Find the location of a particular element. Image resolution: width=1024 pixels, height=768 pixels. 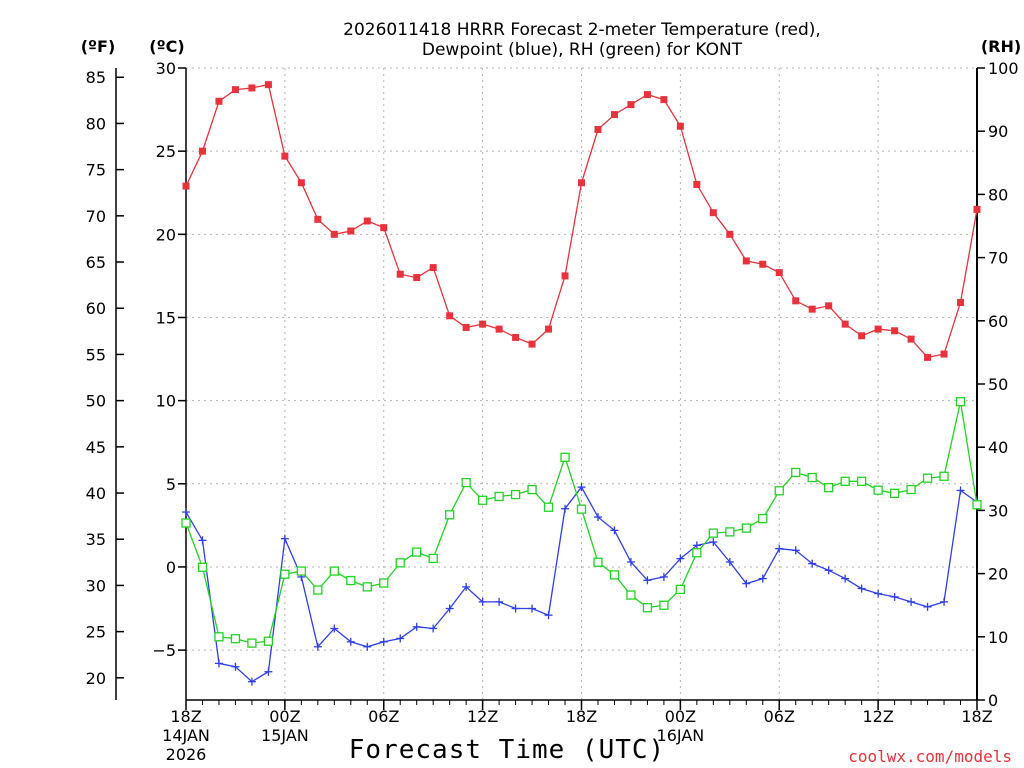

celsius-tick-label: 30 is located at coordinates (166, 68).